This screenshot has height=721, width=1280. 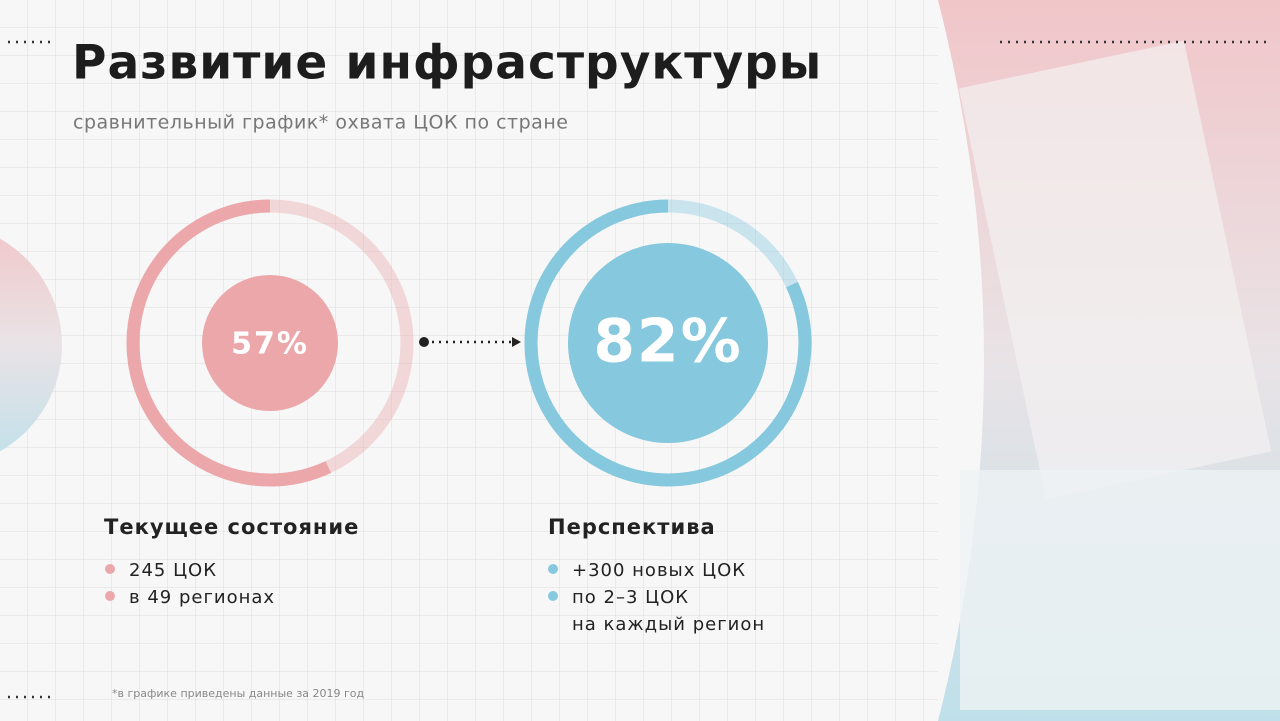 What do you see at coordinates (961, 360) in the screenshot?
I see `photo-edge` at bounding box center [961, 360].